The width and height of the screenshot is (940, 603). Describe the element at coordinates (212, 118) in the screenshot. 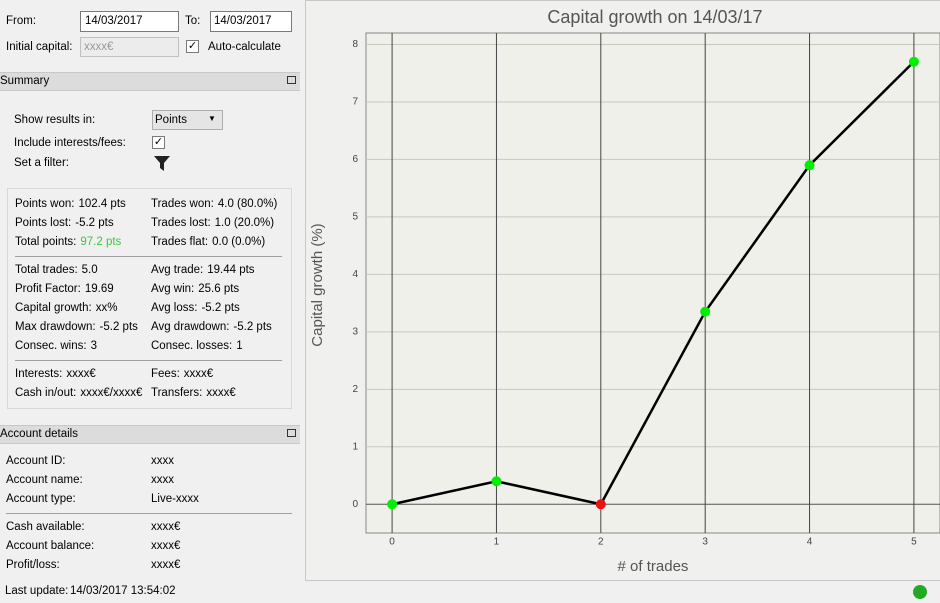

I see `dropdown-arrow: ▼` at that location.